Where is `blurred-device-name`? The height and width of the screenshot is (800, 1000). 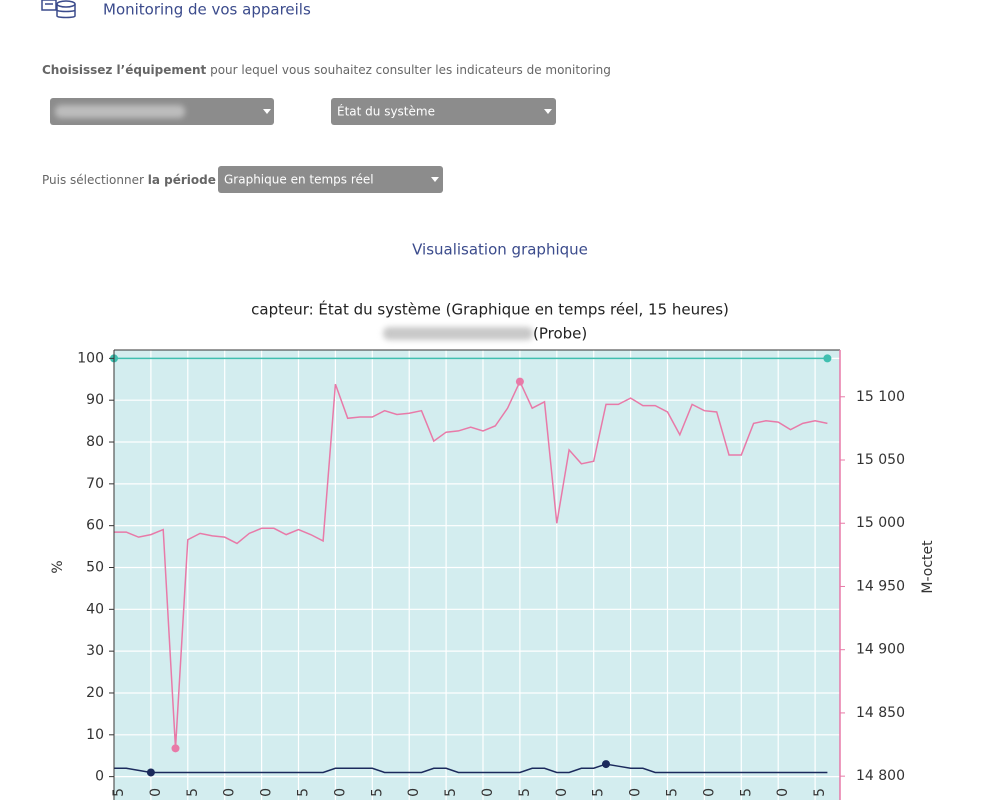 blurred-device-name is located at coordinates (458, 333).